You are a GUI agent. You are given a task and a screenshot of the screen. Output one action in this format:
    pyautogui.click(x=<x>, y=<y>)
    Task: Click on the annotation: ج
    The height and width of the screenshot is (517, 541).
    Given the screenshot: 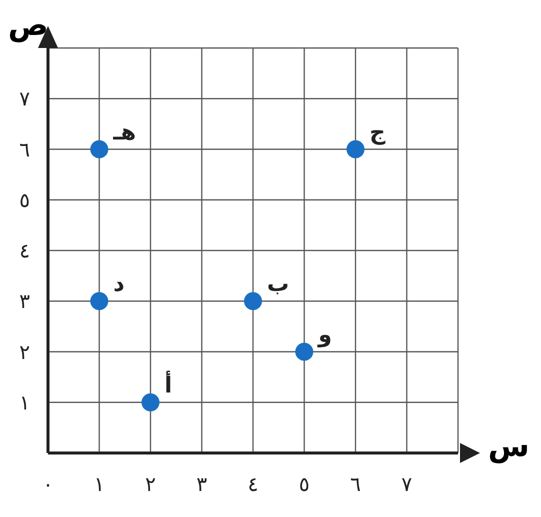 What is the action you would take?
    pyautogui.click(x=378, y=133)
    